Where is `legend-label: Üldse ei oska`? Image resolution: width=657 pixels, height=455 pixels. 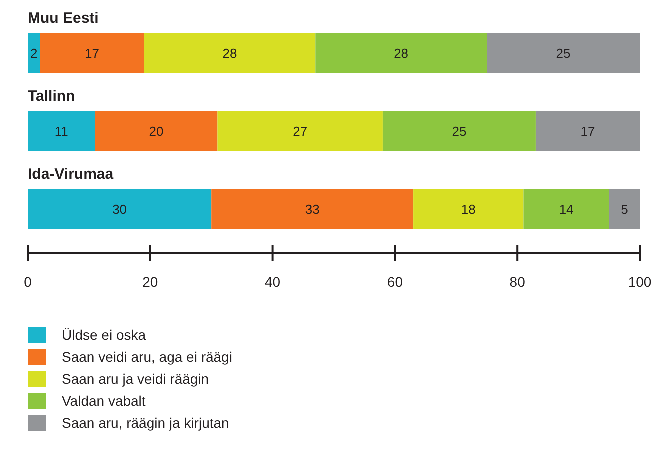
legend-label: Üldse ei oska is located at coordinates (104, 335).